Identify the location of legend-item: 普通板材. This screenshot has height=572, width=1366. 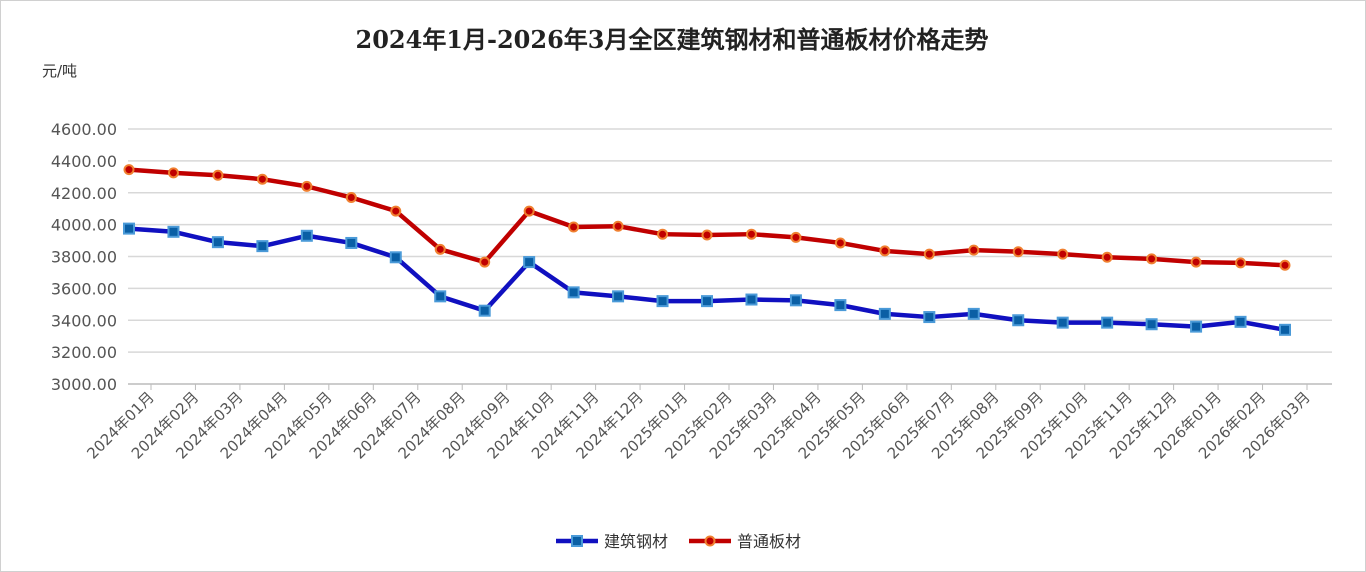
(745, 541).